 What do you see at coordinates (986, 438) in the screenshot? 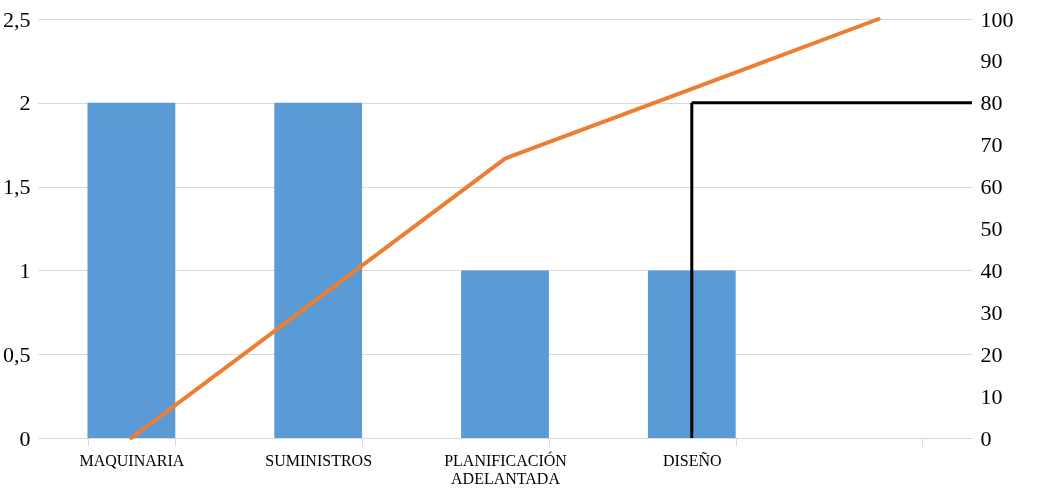
I see `y2-tick-label: 0` at bounding box center [986, 438].